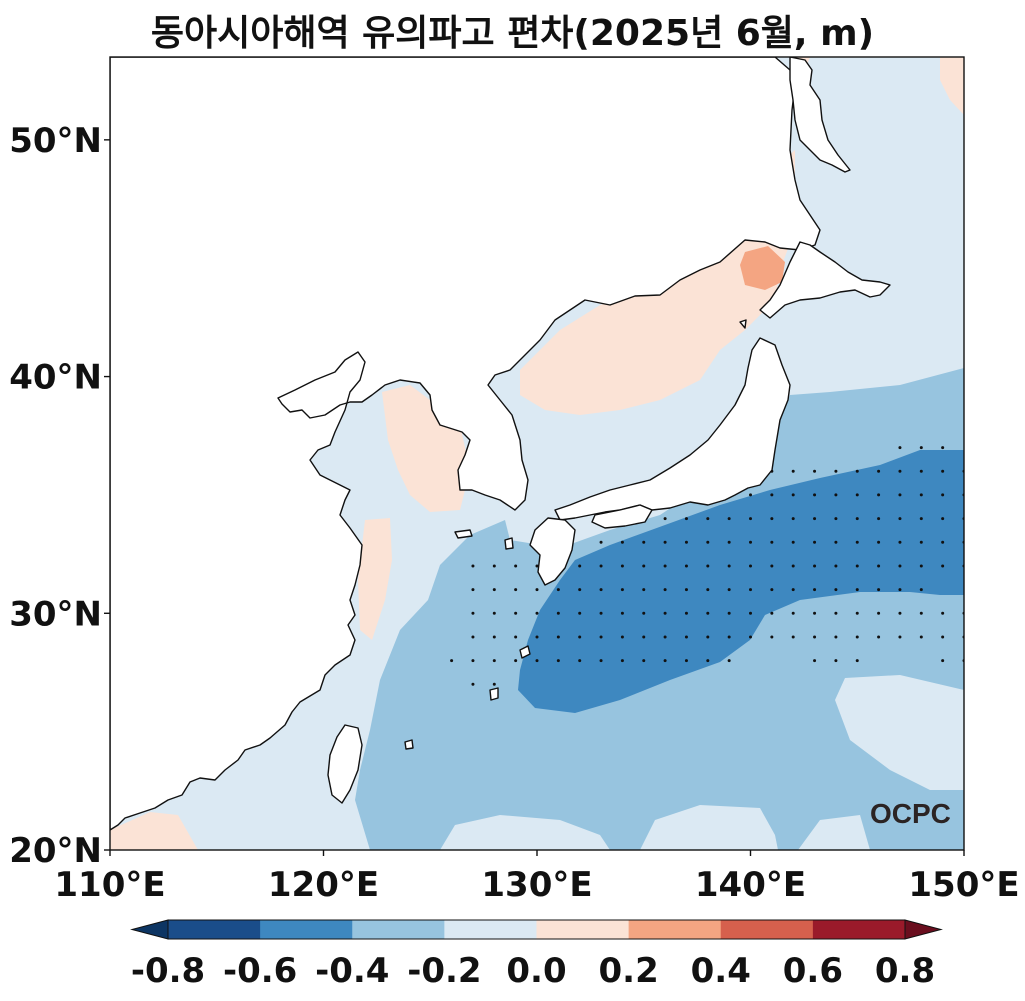 This screenshot has height=1001, width=1025. I want to click on significance-stippling, so click(707, 566).